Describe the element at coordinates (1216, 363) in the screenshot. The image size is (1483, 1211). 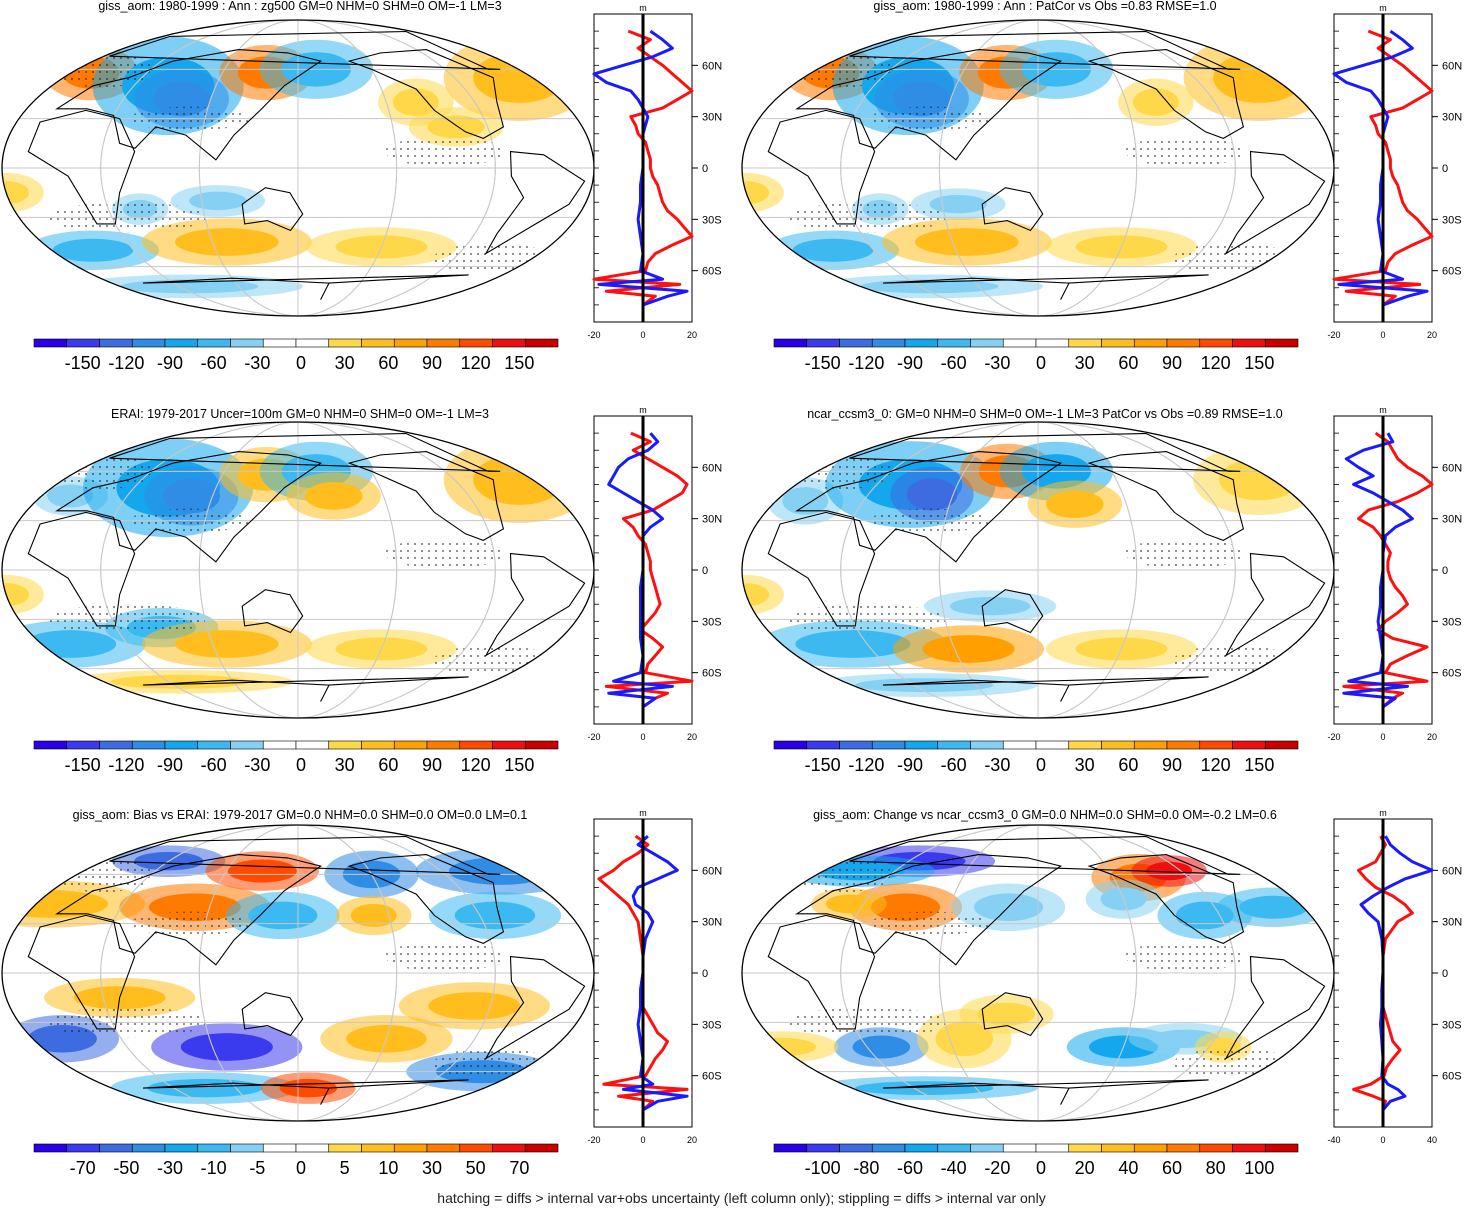
I see `colorbar-tick-label: 120` at that location.